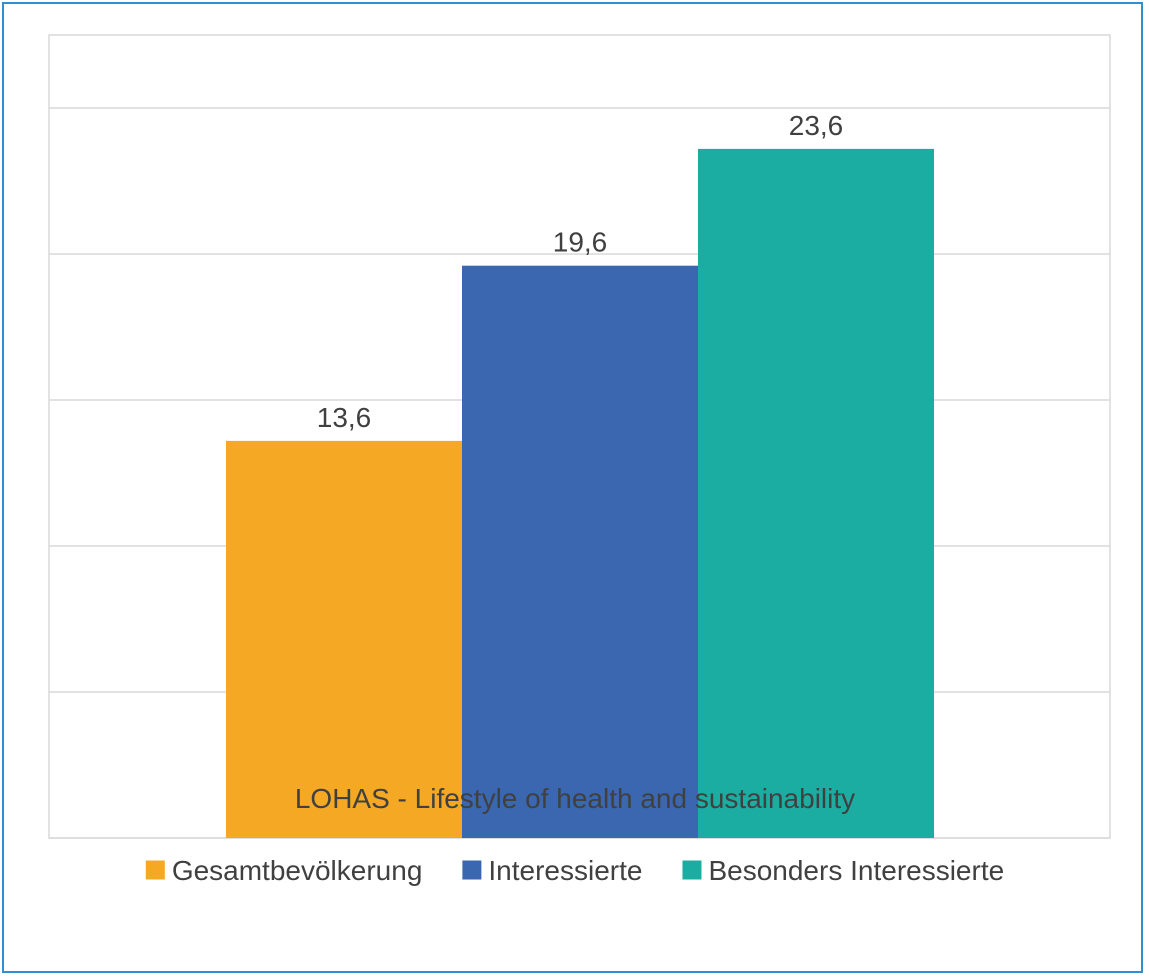 The width and height of the screenshot is (1149, 979). What do you see at coordinates (565, 870) in the screenshot?
I see `legend-label: Interessierte` at bounding box center [565, 870].